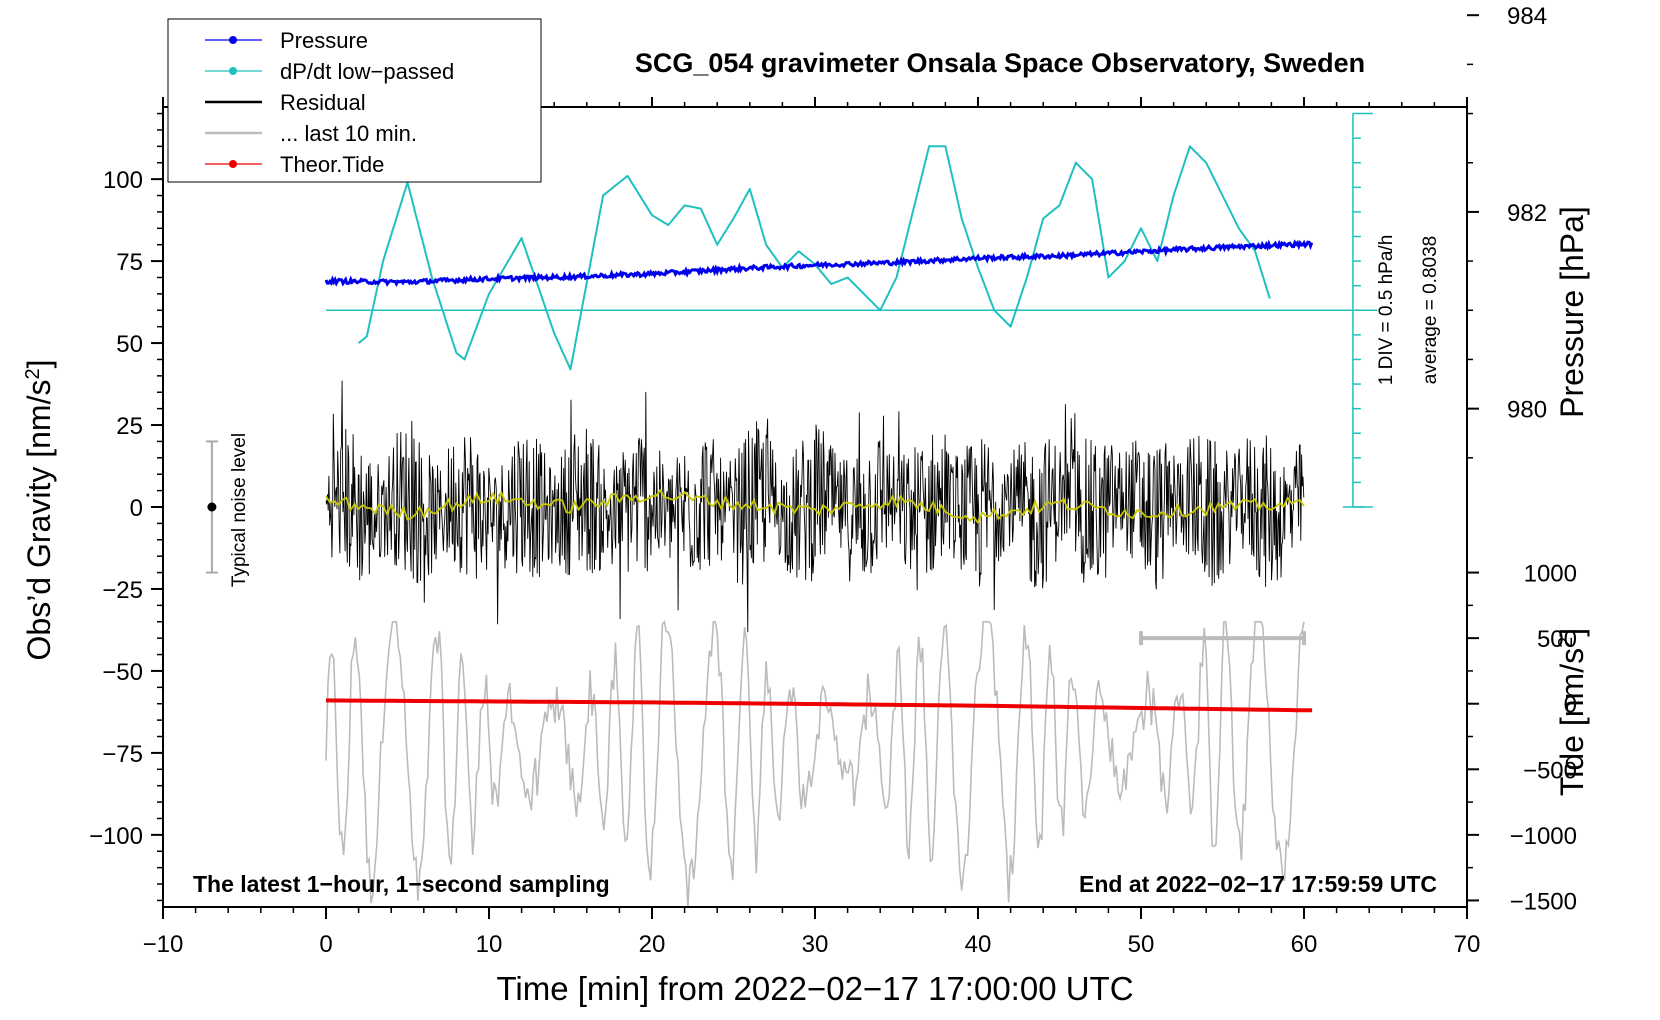 This screenshot has height=1020, width=1660. Describe the element at coordinates (212, 507) in the screenshot. I see `noise-bar-point` at that location.